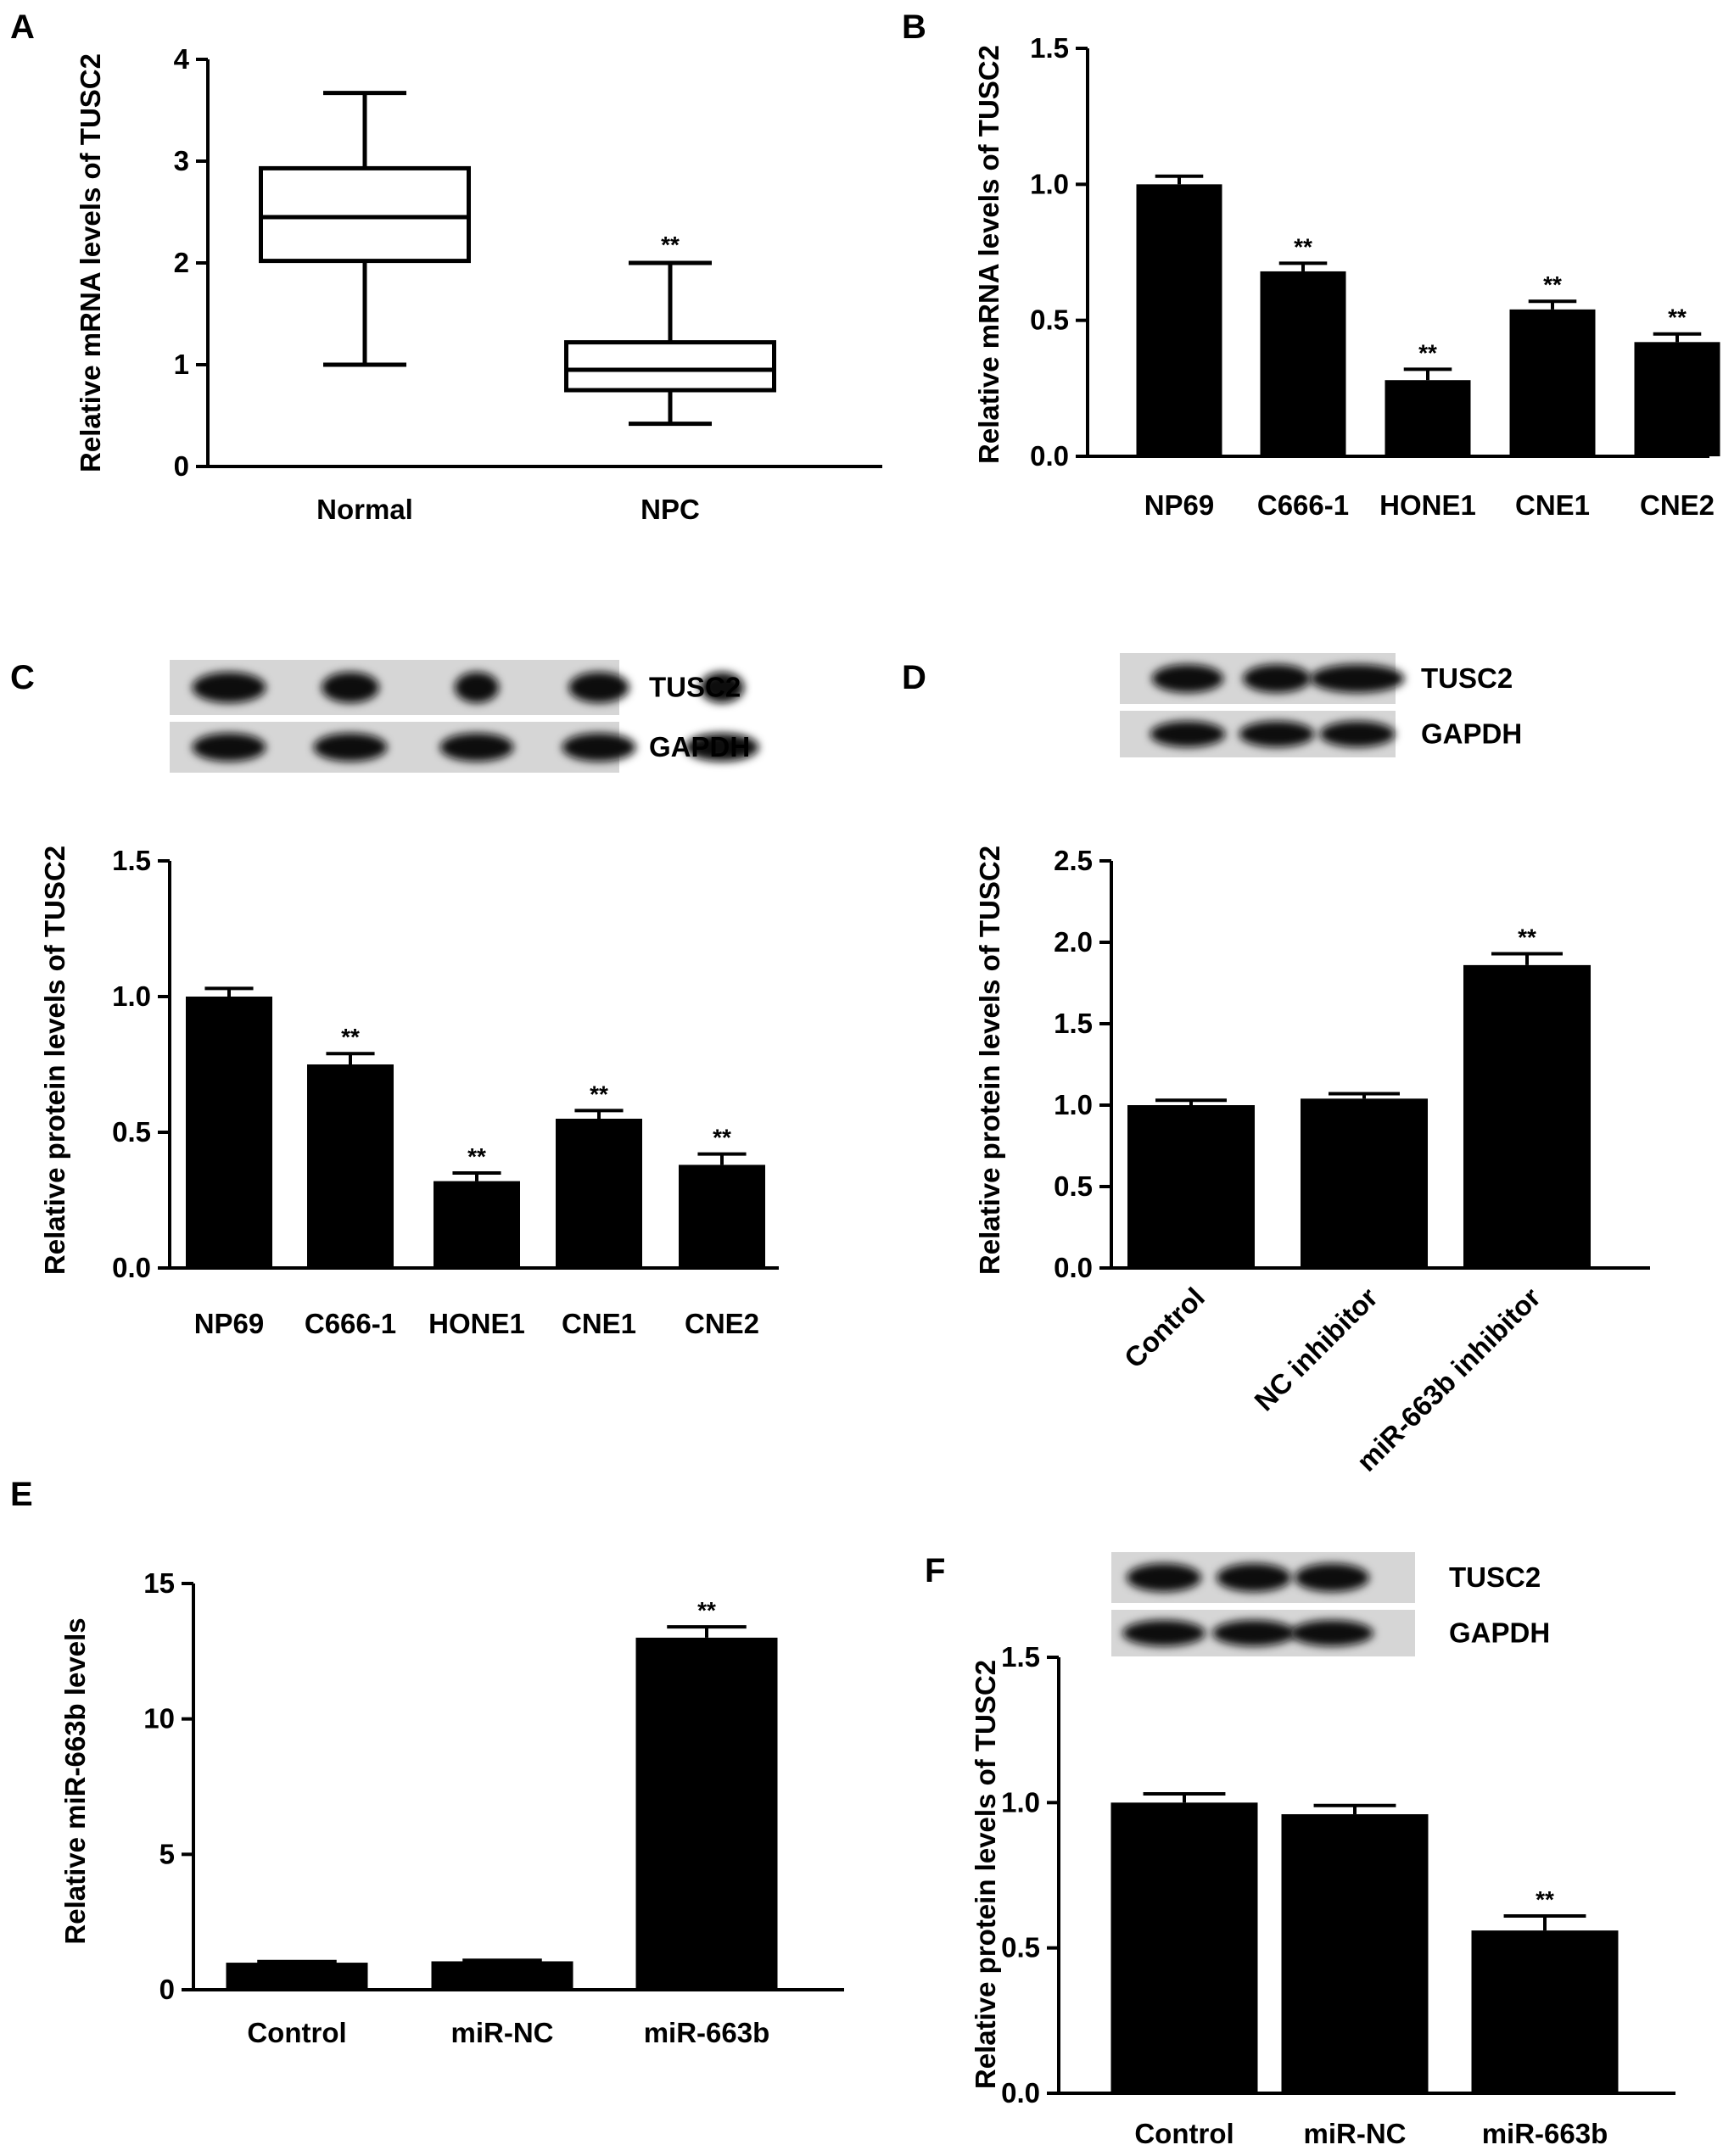 Image resolution: width=1723 pixels, height=2156 pixels. Describe the element at coordinates (182, 59) in the screenshot. I see `y-tick-label: 4` at that location.